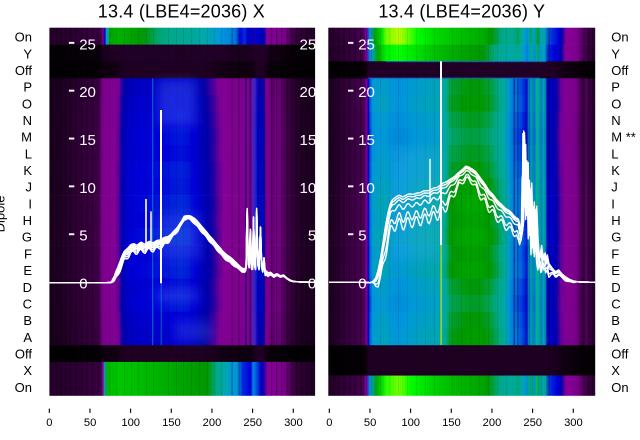  Describe the element at coordinates (181, 12) in the screenshot. I see `svg-text: 13.4 (LBE4=2036) X` at that location.